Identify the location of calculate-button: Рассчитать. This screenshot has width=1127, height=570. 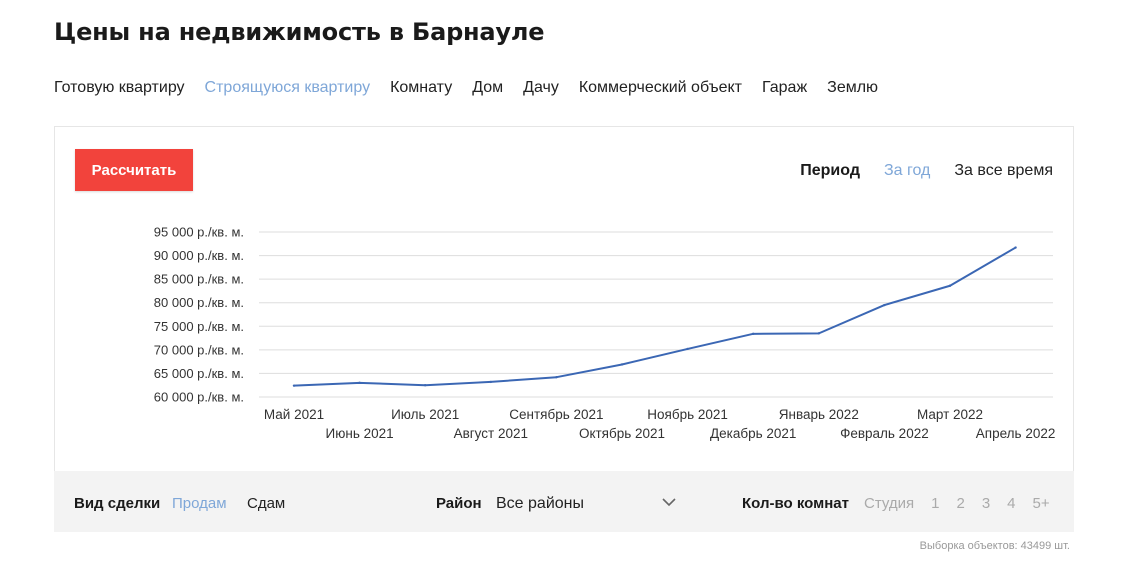
(134, 170).